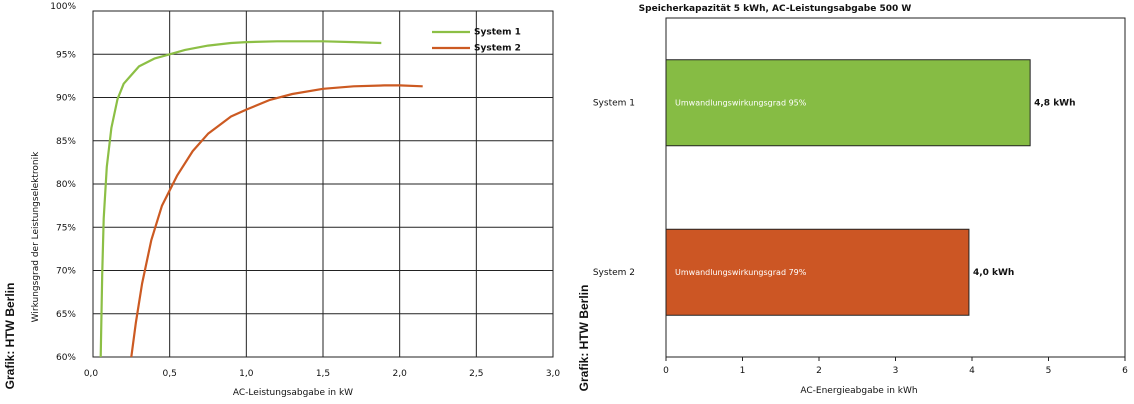 Image resolution: width=1134 pixels, height=404 pixels. I want to click on category-label-2: System 2, so click(614, 273).